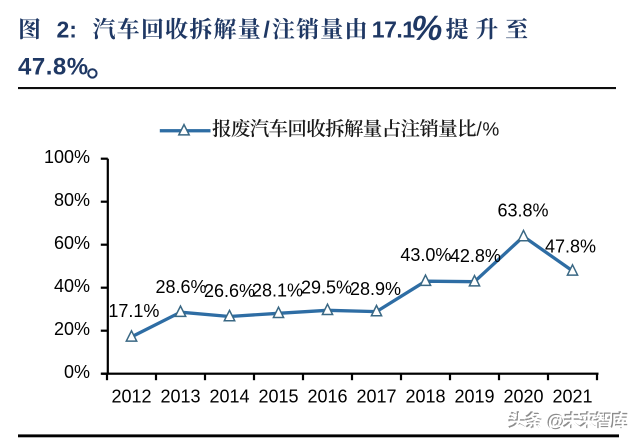 This screenshot has width=640, height=445. Describe the element at coordinates (326, 288) in the screenshot. I see `svg-text: 29.5%` at that location.